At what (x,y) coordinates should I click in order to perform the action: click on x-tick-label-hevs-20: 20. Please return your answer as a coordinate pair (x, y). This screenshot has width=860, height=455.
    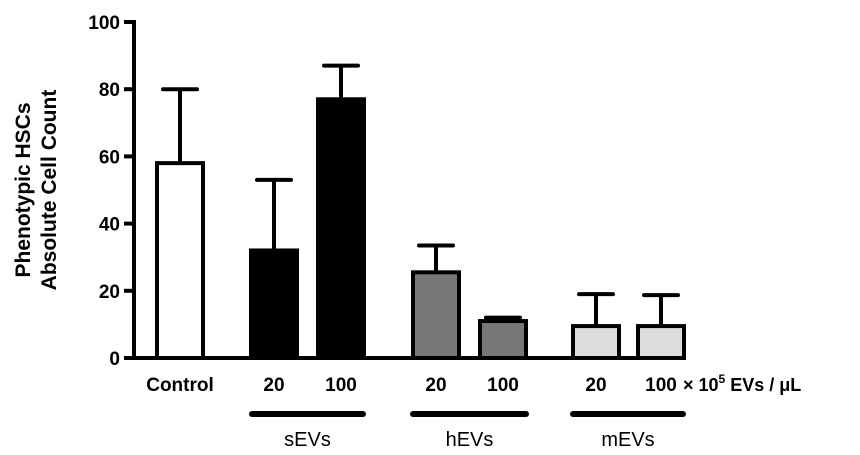
    Looking at the image, I should click on (435, 385).